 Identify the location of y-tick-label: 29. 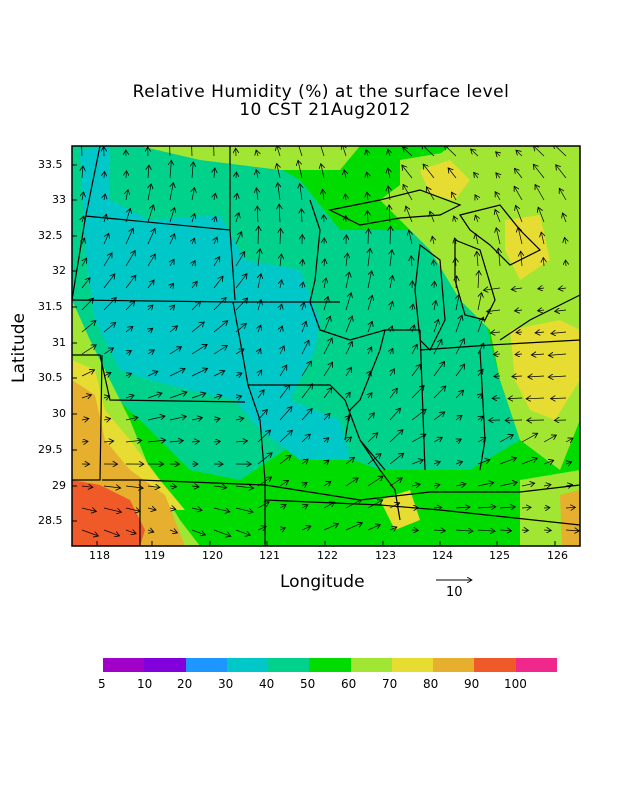
(59, 485).